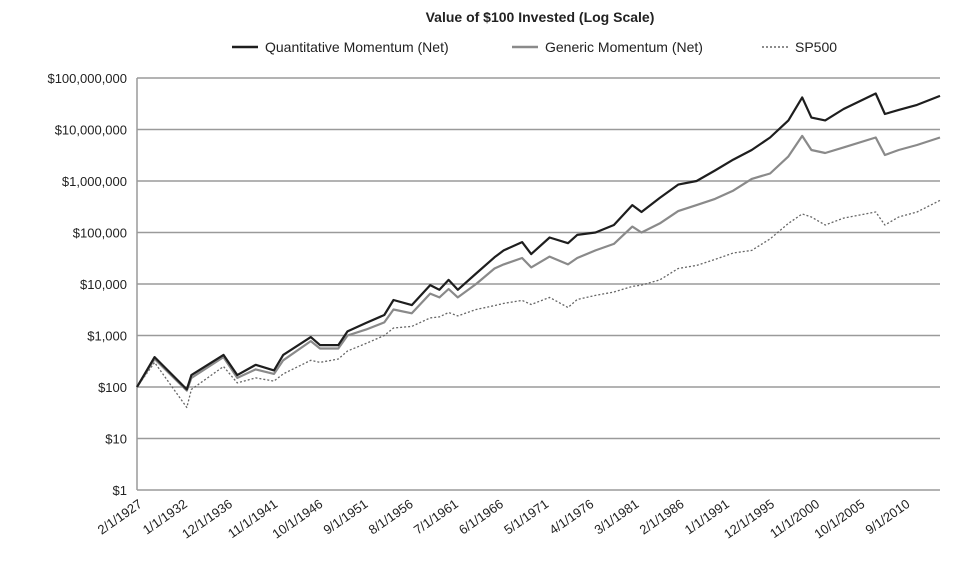 This screenshot has width=958, height=582. Describe the element at coordinates (481, 516) in the screenshot. I see `x-tick-label: 6/1/1966` at that location.